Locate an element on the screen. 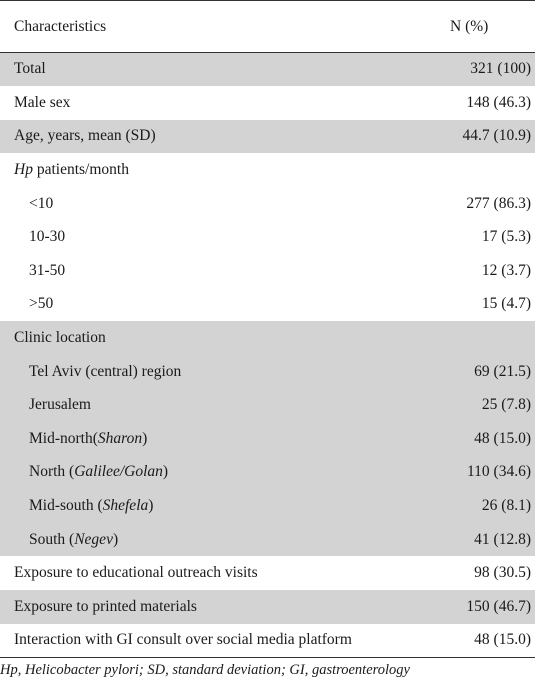 Image resolution: width=535 pixels, height=679 pixels. row-value: 321 (100) is located at coordinates (477, 69).